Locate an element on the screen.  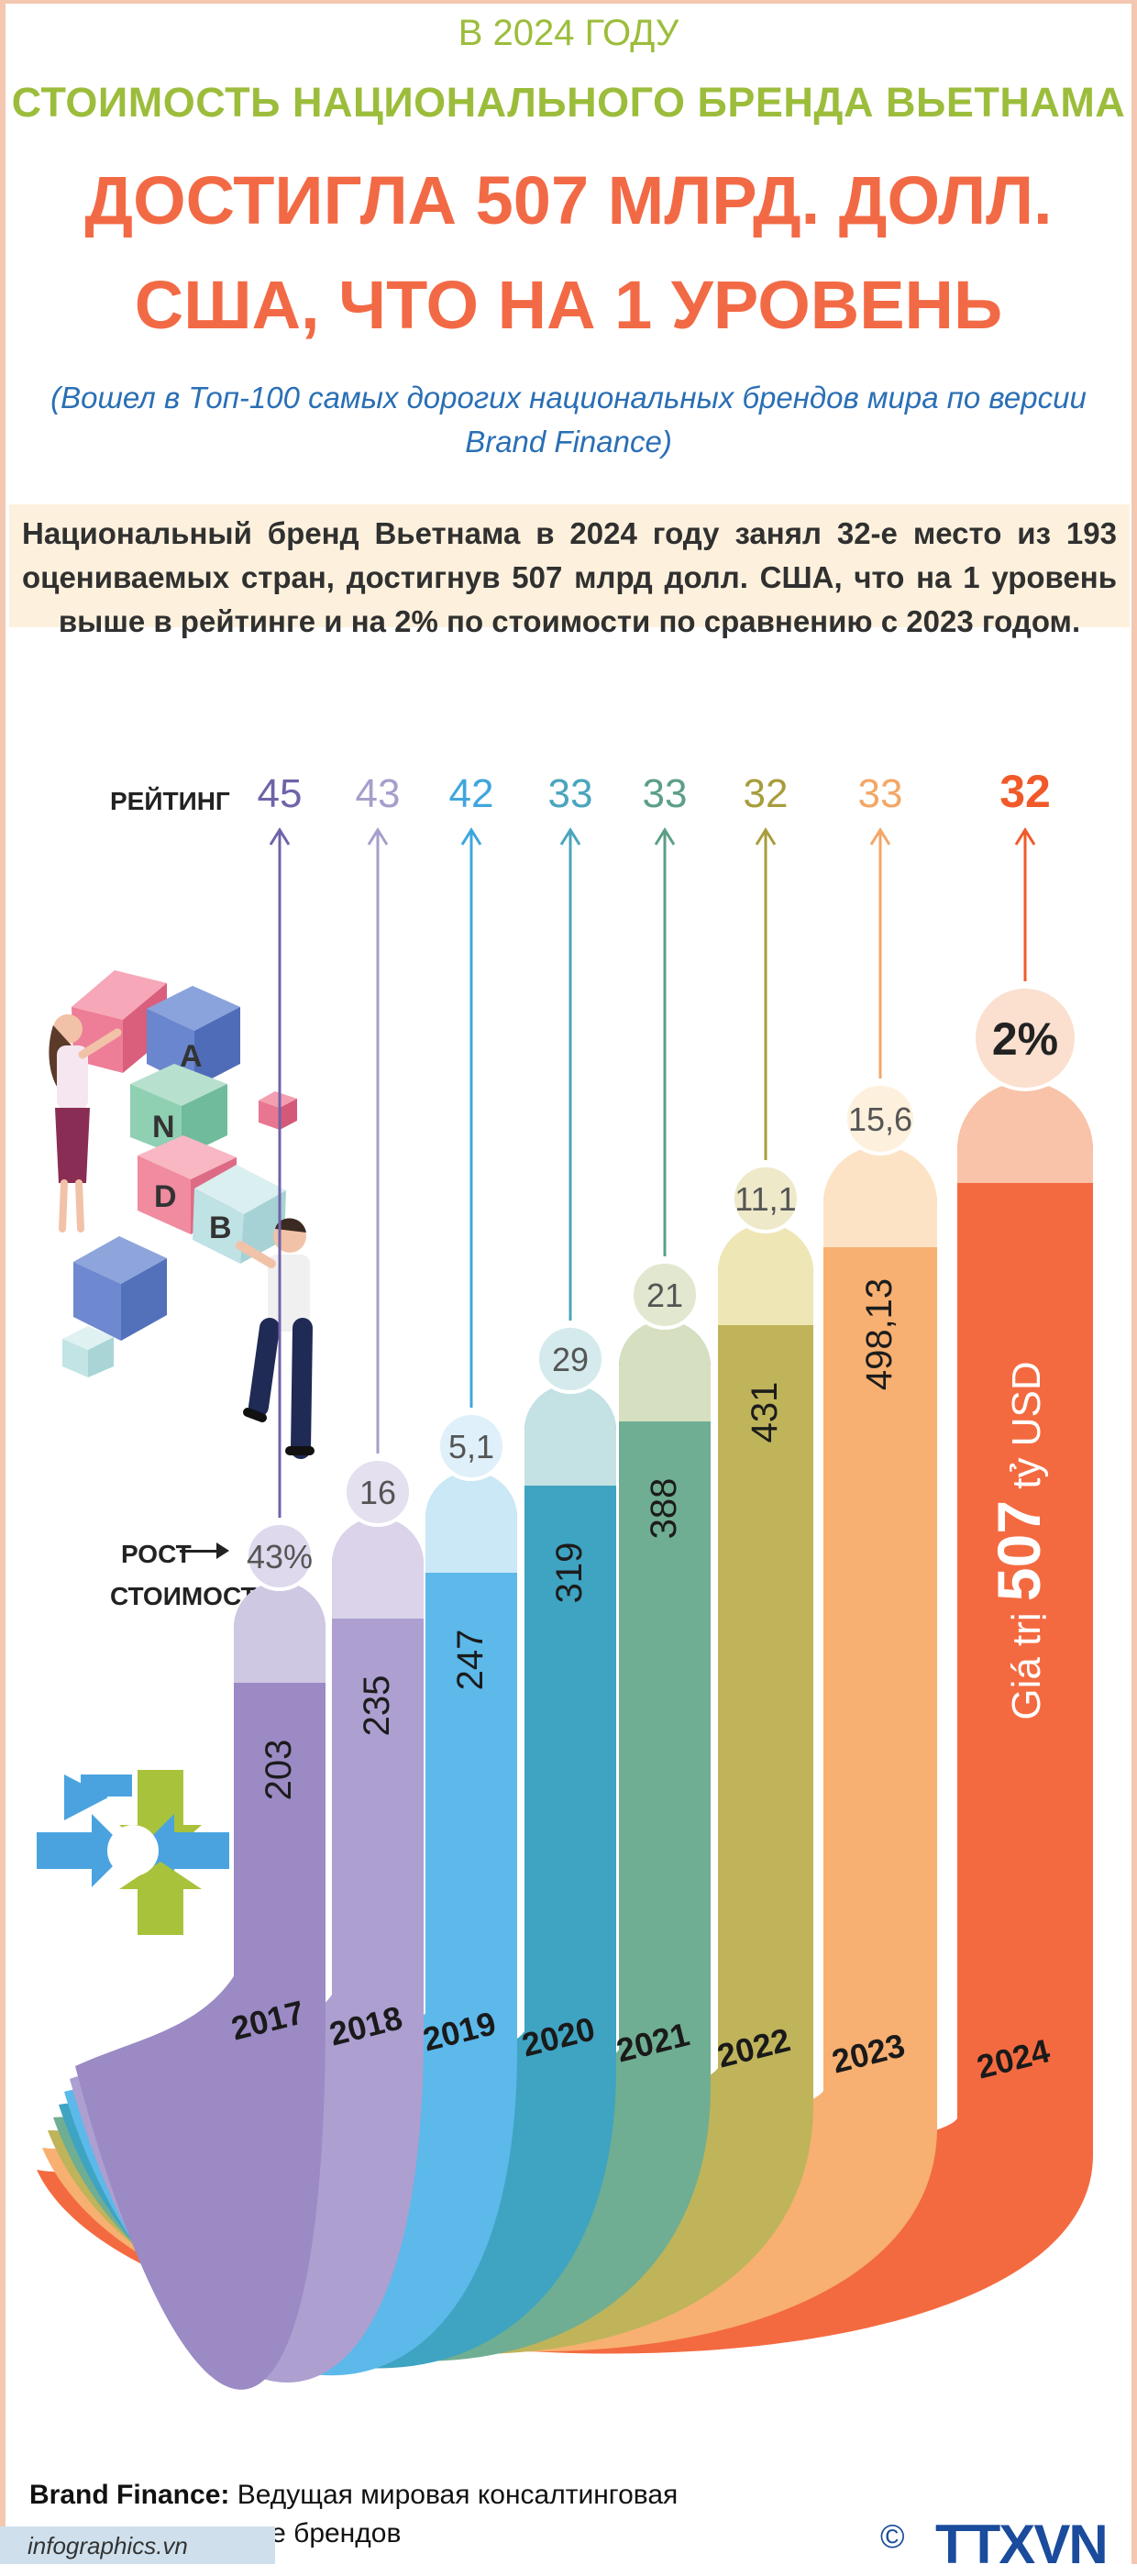
growth-value-2021: 21 is located at coordinates (665, 1295).